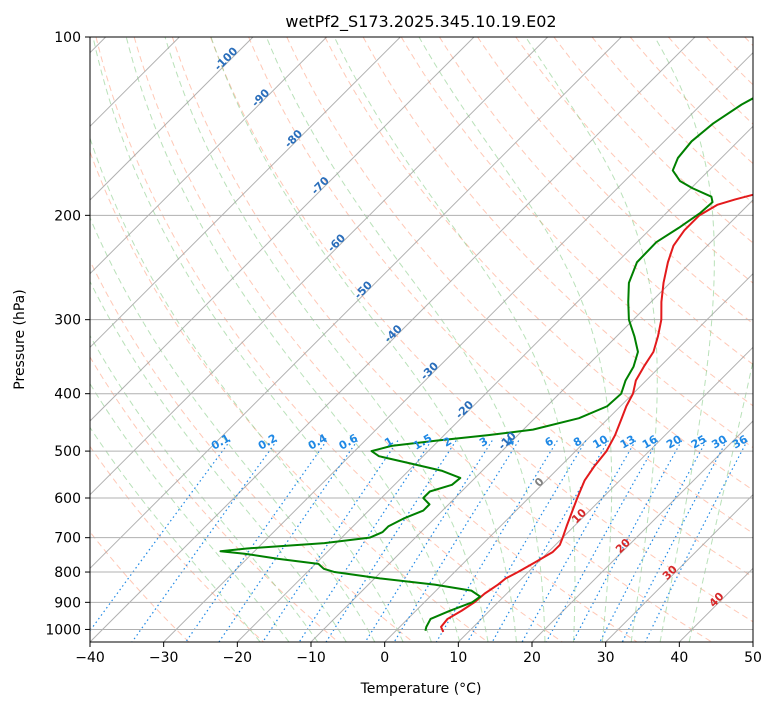 The height and width of the screenshot is (708, 775). What do you see at coordinates (67, 38) in the screenshot?
I see `y-tick-label: 100` at bounding box center [67, 38].